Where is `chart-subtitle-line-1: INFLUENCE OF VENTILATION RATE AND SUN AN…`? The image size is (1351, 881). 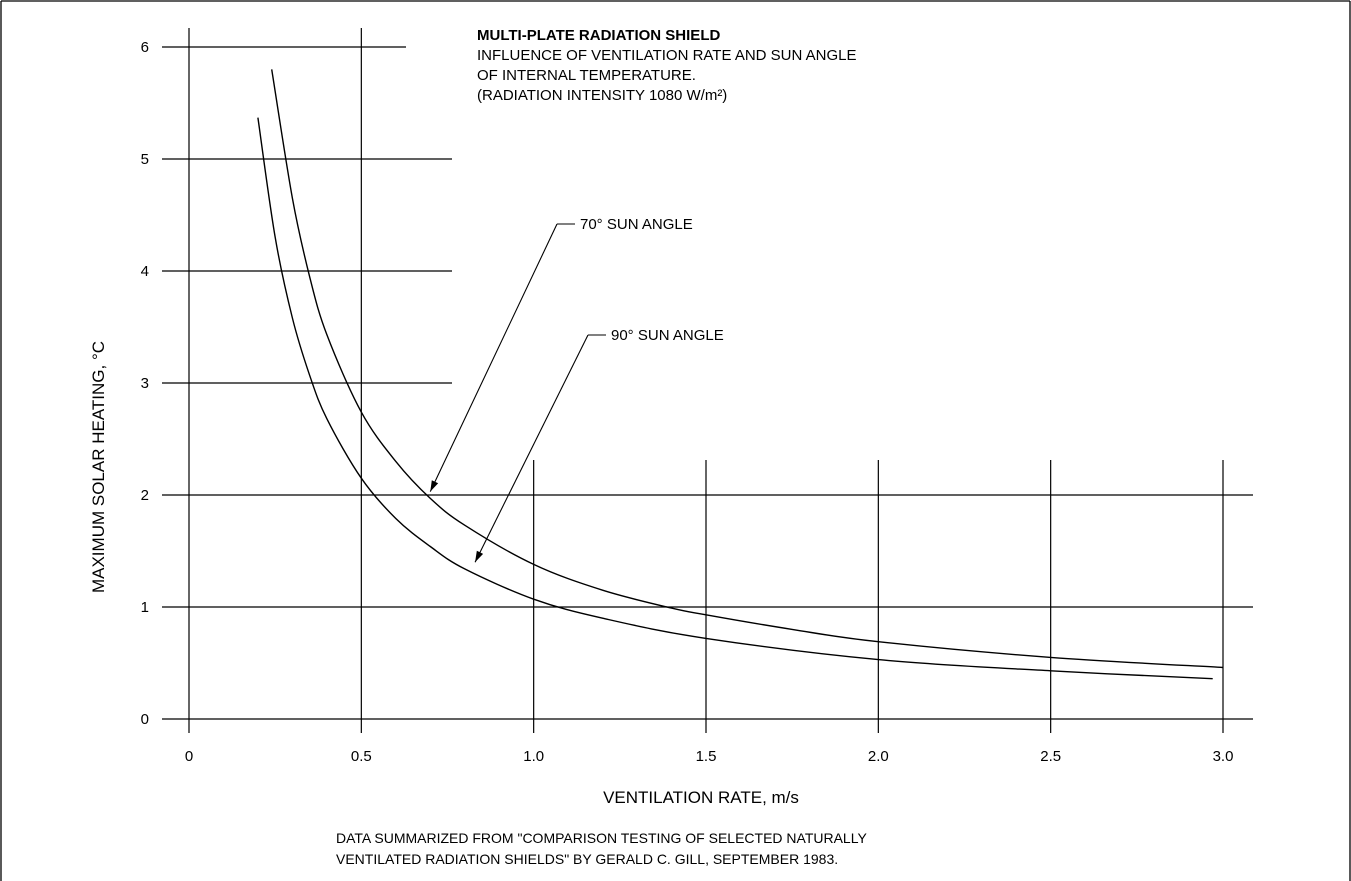
chart-subtitle-line-1: INFLUENCE OF VENTILATION RATE AND SUN AN… is located at coordinates (667, 55).